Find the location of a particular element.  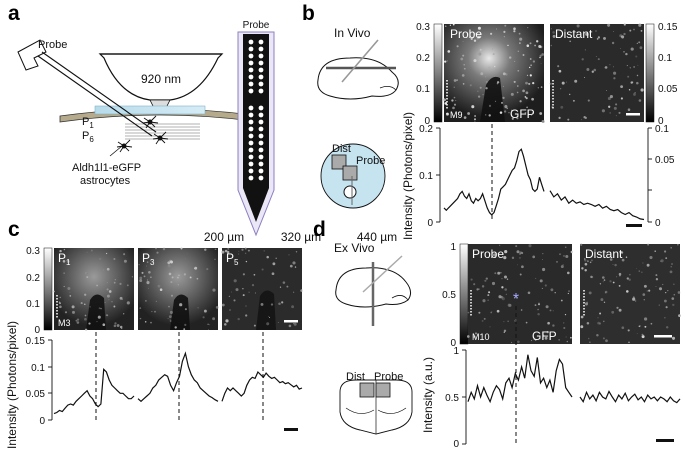

panel-d-distant-image: Distant is located at coordinates (630, 293).